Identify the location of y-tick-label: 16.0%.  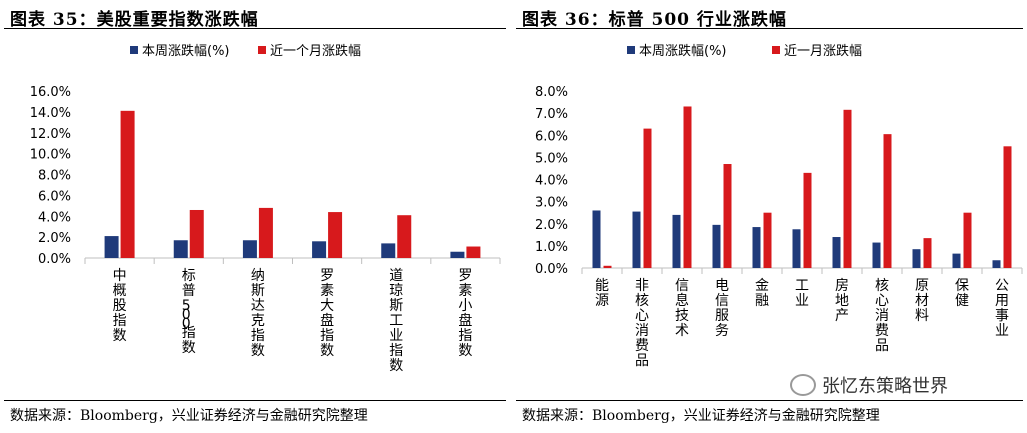
(50, 92).